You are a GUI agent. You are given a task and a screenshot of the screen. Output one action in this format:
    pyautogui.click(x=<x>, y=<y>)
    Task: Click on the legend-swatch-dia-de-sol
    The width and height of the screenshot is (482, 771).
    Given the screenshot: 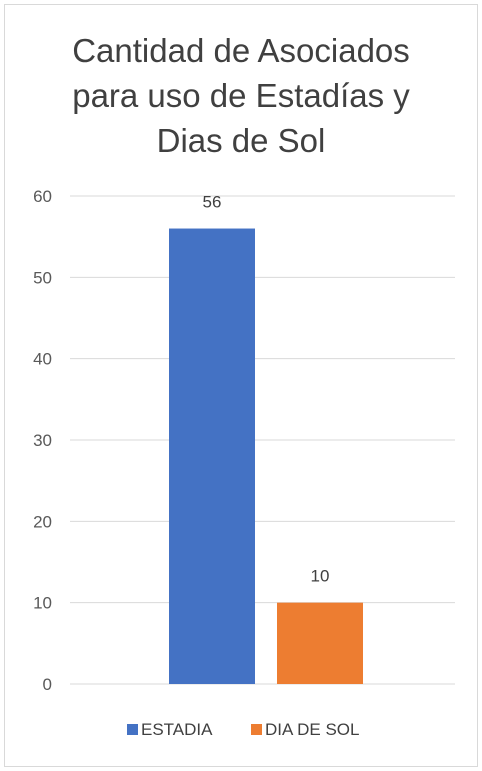 What is the action you would take?
    pyautogui.click(x=256, y=729)
    